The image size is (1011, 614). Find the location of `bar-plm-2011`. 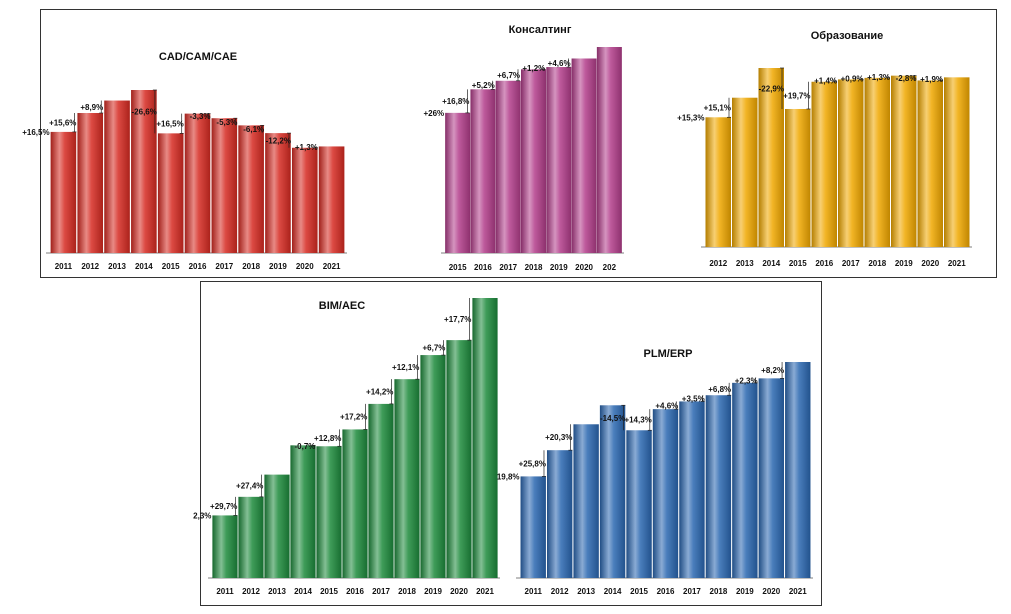

bar-plm-2011 is located at coordinates (533, 527).